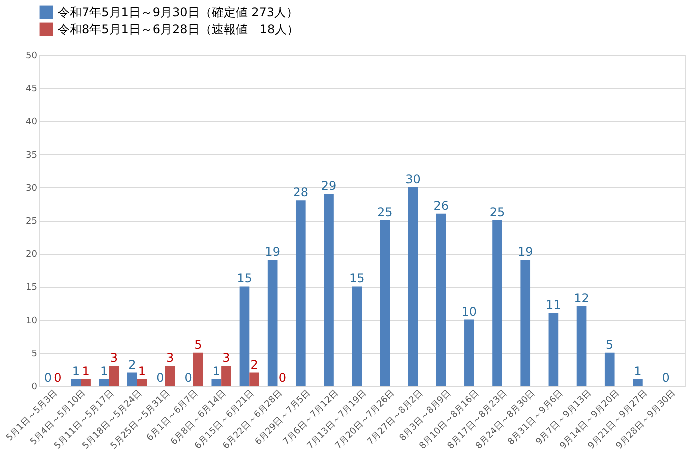  I want to click on legend-label: 令和7年5月1日～9月30日（確定値 273人）, so click(178, 13).